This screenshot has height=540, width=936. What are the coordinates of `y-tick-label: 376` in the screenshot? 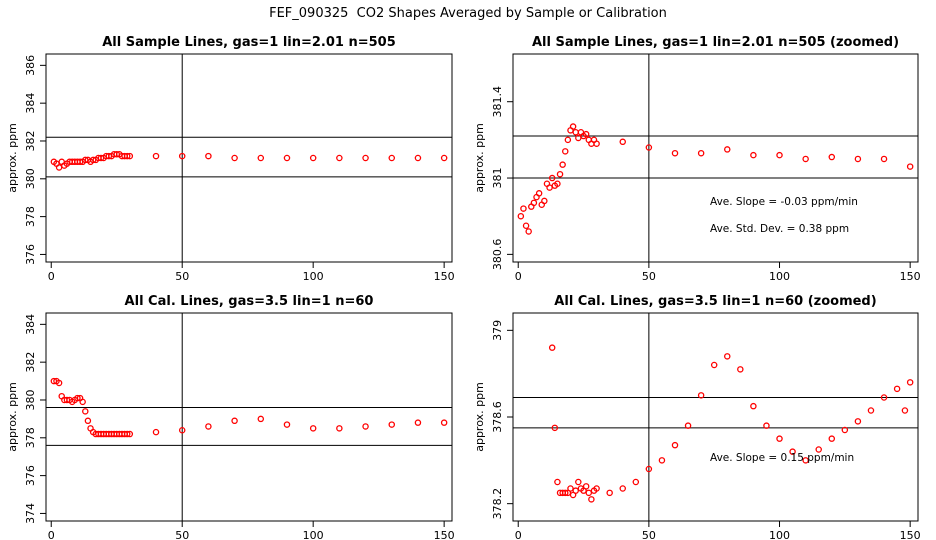 It's located at (30, 475).